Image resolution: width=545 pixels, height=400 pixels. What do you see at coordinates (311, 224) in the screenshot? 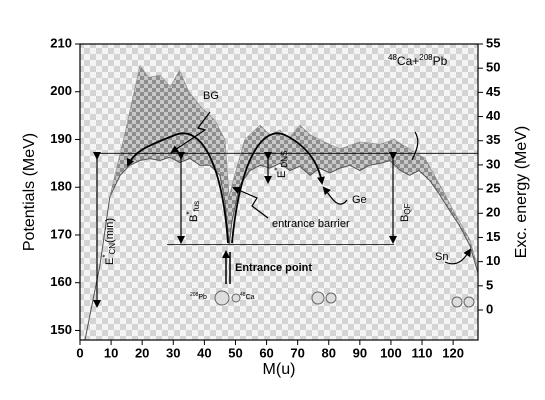
I see `annotation: entrance barrier` at bounding box center [311, 224].